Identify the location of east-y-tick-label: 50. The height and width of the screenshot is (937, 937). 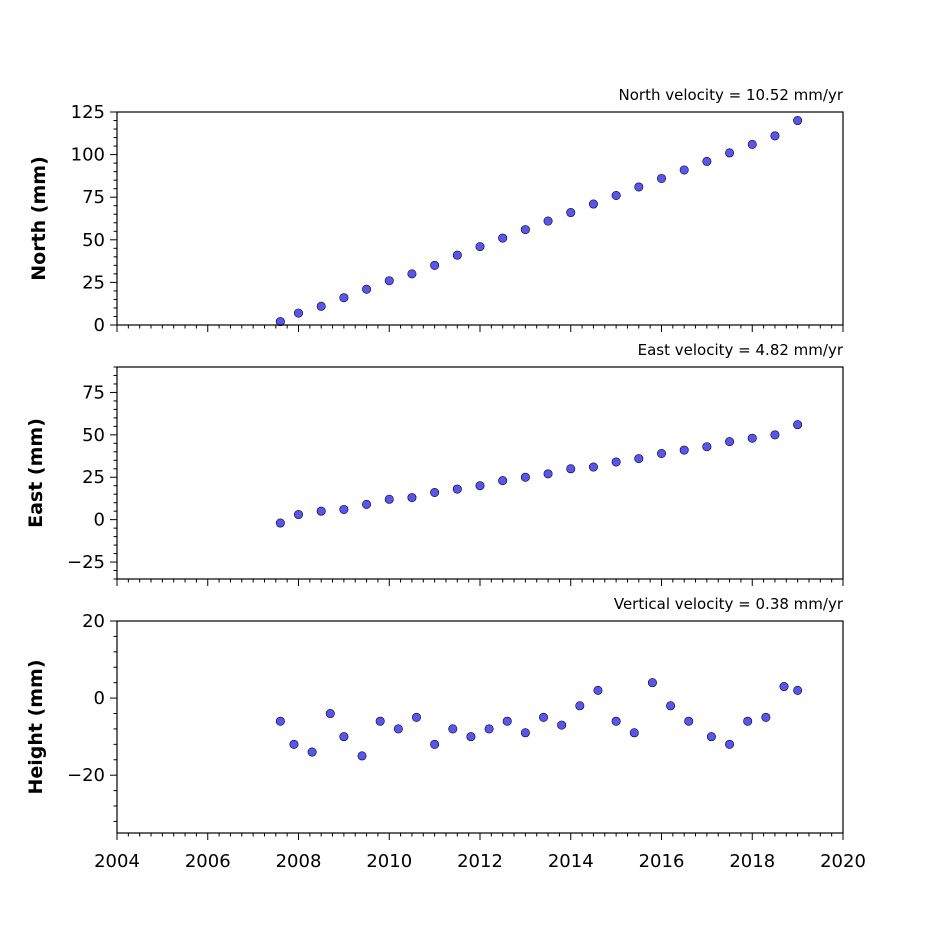
(93, 435).